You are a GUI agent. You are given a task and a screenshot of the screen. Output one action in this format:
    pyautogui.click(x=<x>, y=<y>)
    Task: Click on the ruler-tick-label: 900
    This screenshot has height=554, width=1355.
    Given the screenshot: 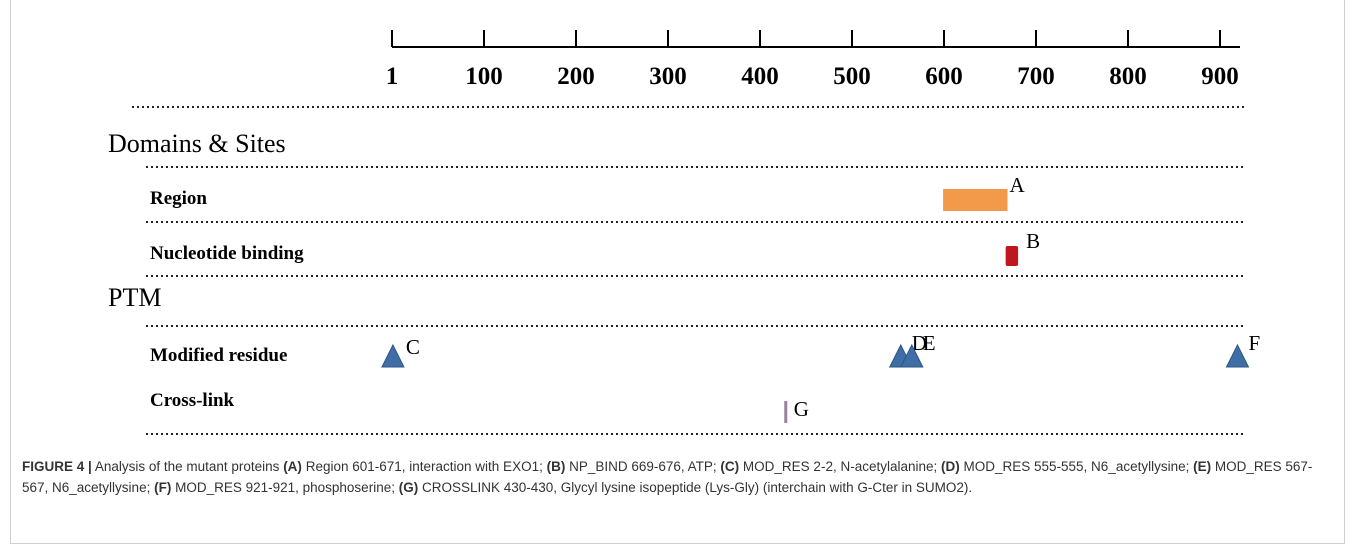 What is the action you would take?
    pyautogui.click(x=1220, y=76)
    